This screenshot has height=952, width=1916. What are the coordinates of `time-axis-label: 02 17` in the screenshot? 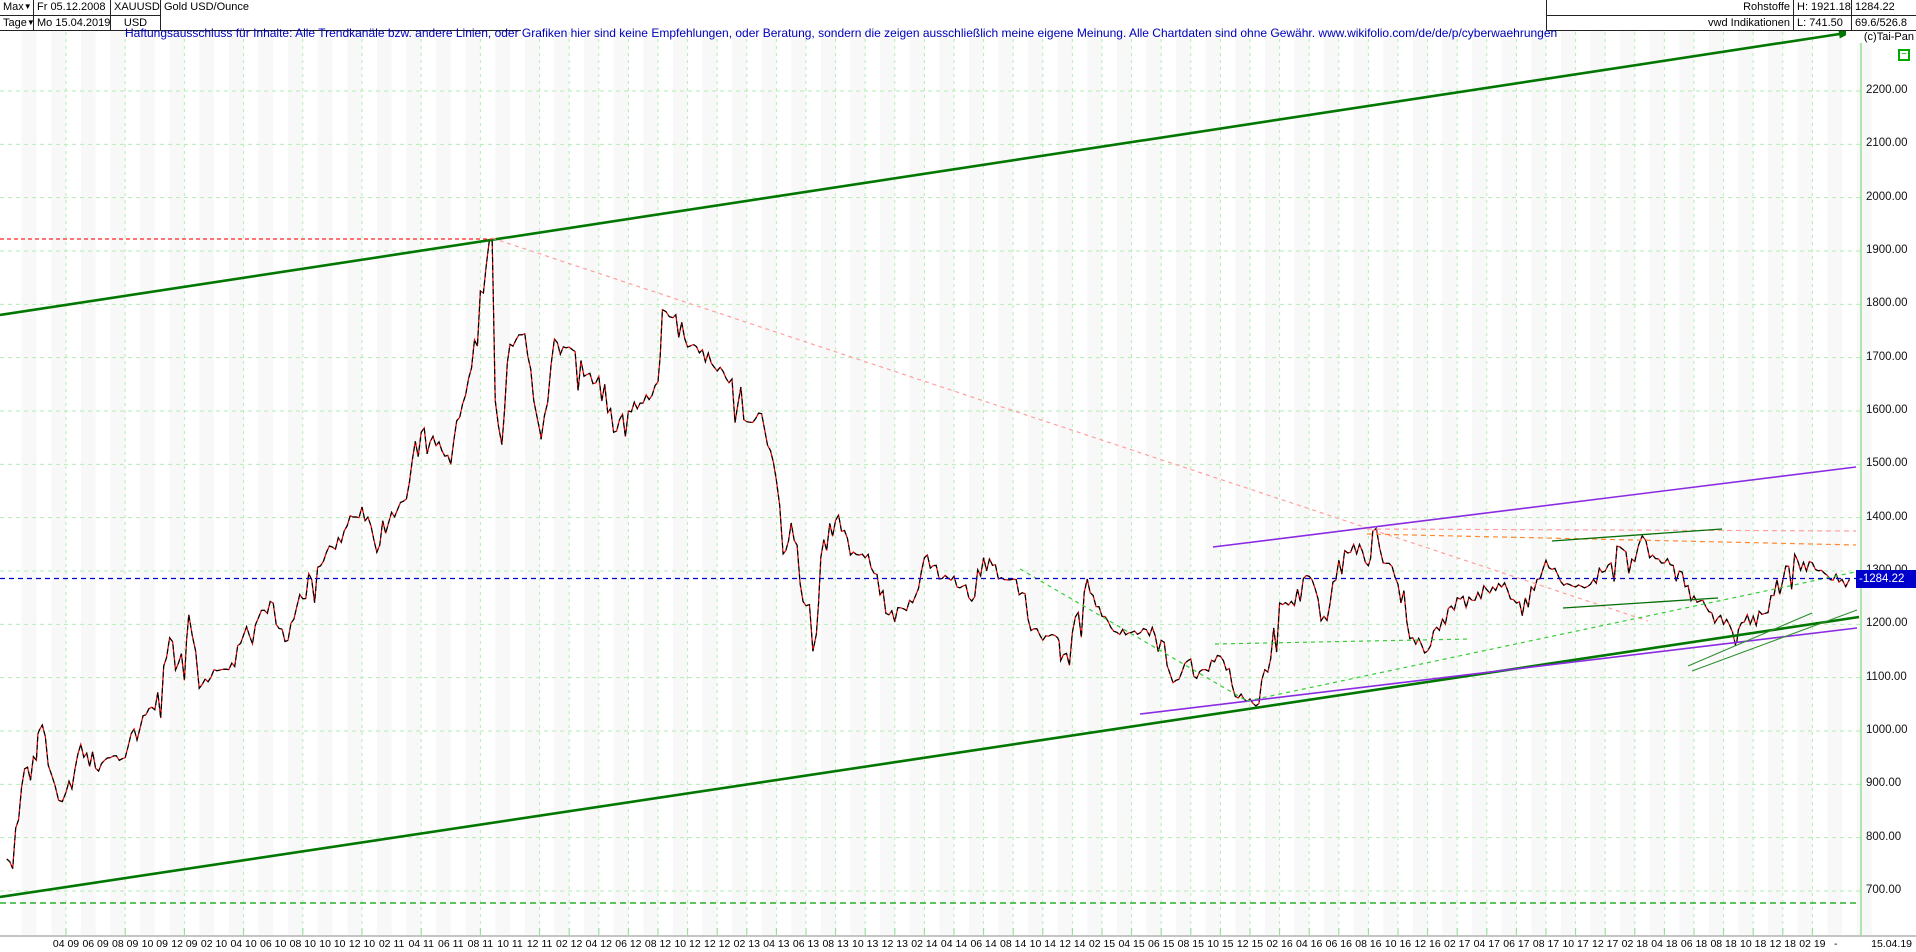 It's located at (1457, 944).